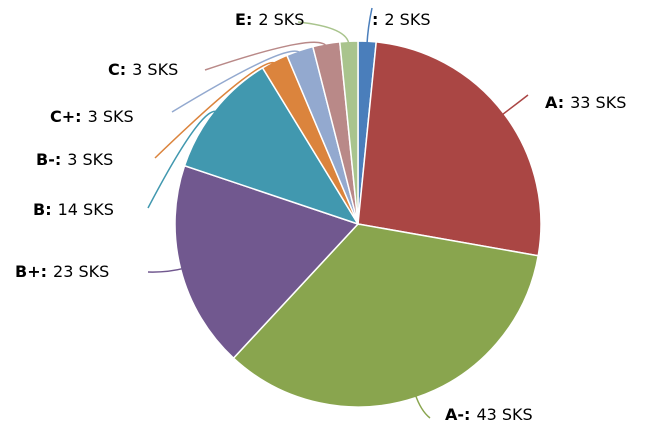  What do you see at coordinates (28, 271) in the screenshot?
I see `category-name: B+` at bounding box center [28, 271].